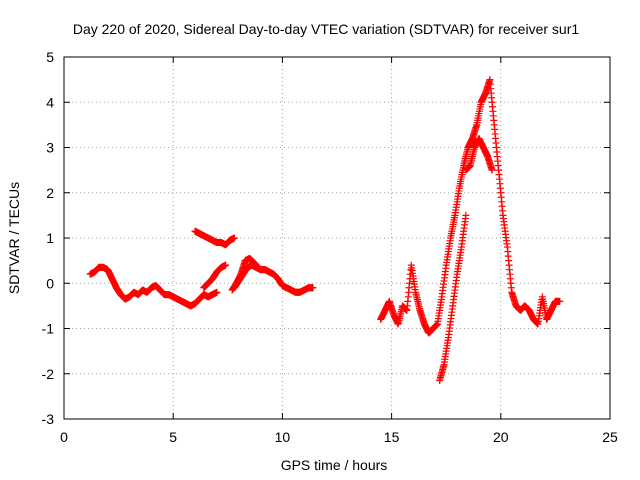 The height and width of the screenshot is (480, 640). Describe the element at coordinates (392, 437) in the screenshot. I see `x-tick-label: 15` at that location.